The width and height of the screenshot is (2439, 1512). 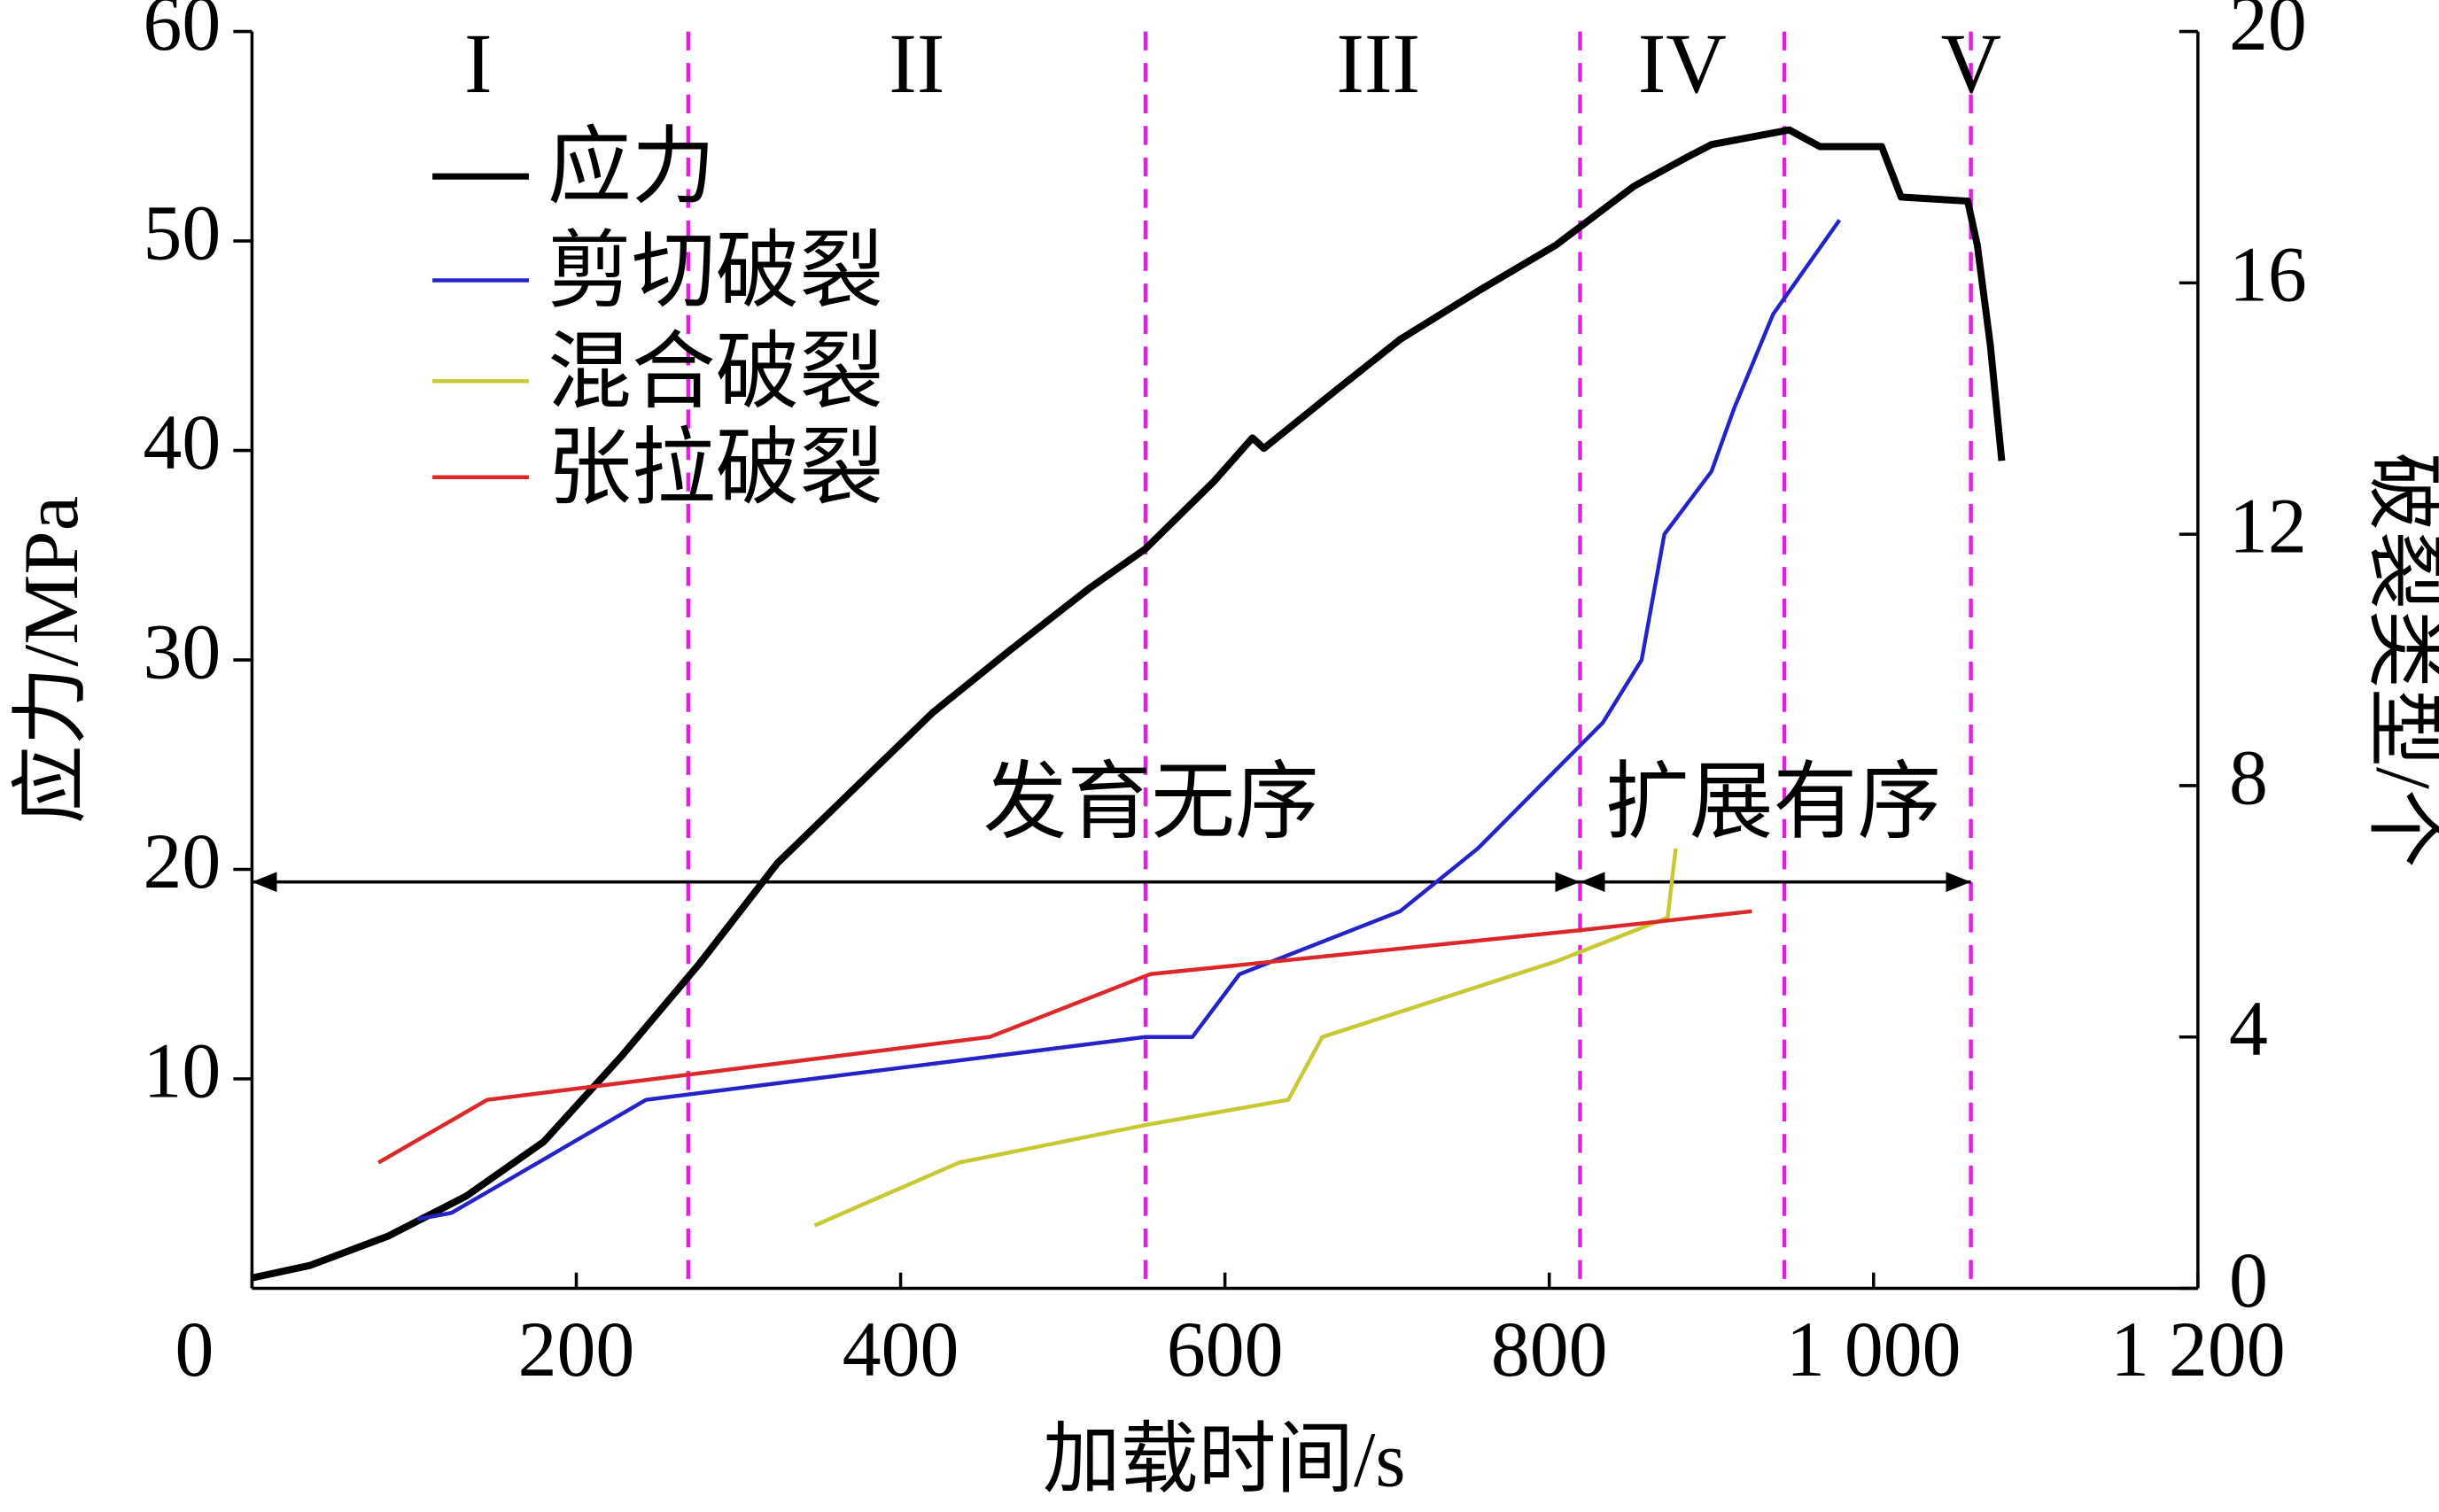 What do you see at coordinates (632, 167) in the screenshot?
I see `legend-label: 应力` at bounding box center [632, 167].